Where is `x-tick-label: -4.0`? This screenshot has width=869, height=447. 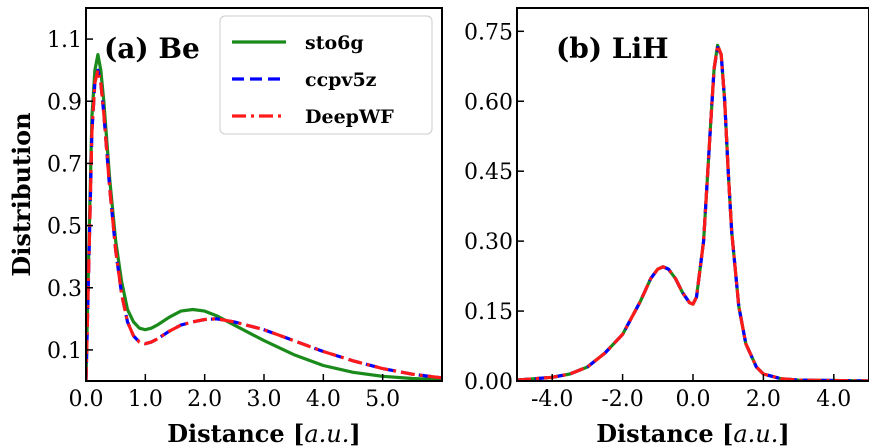
x-tick-label: -4.0 is located at coordinates (552, 399).